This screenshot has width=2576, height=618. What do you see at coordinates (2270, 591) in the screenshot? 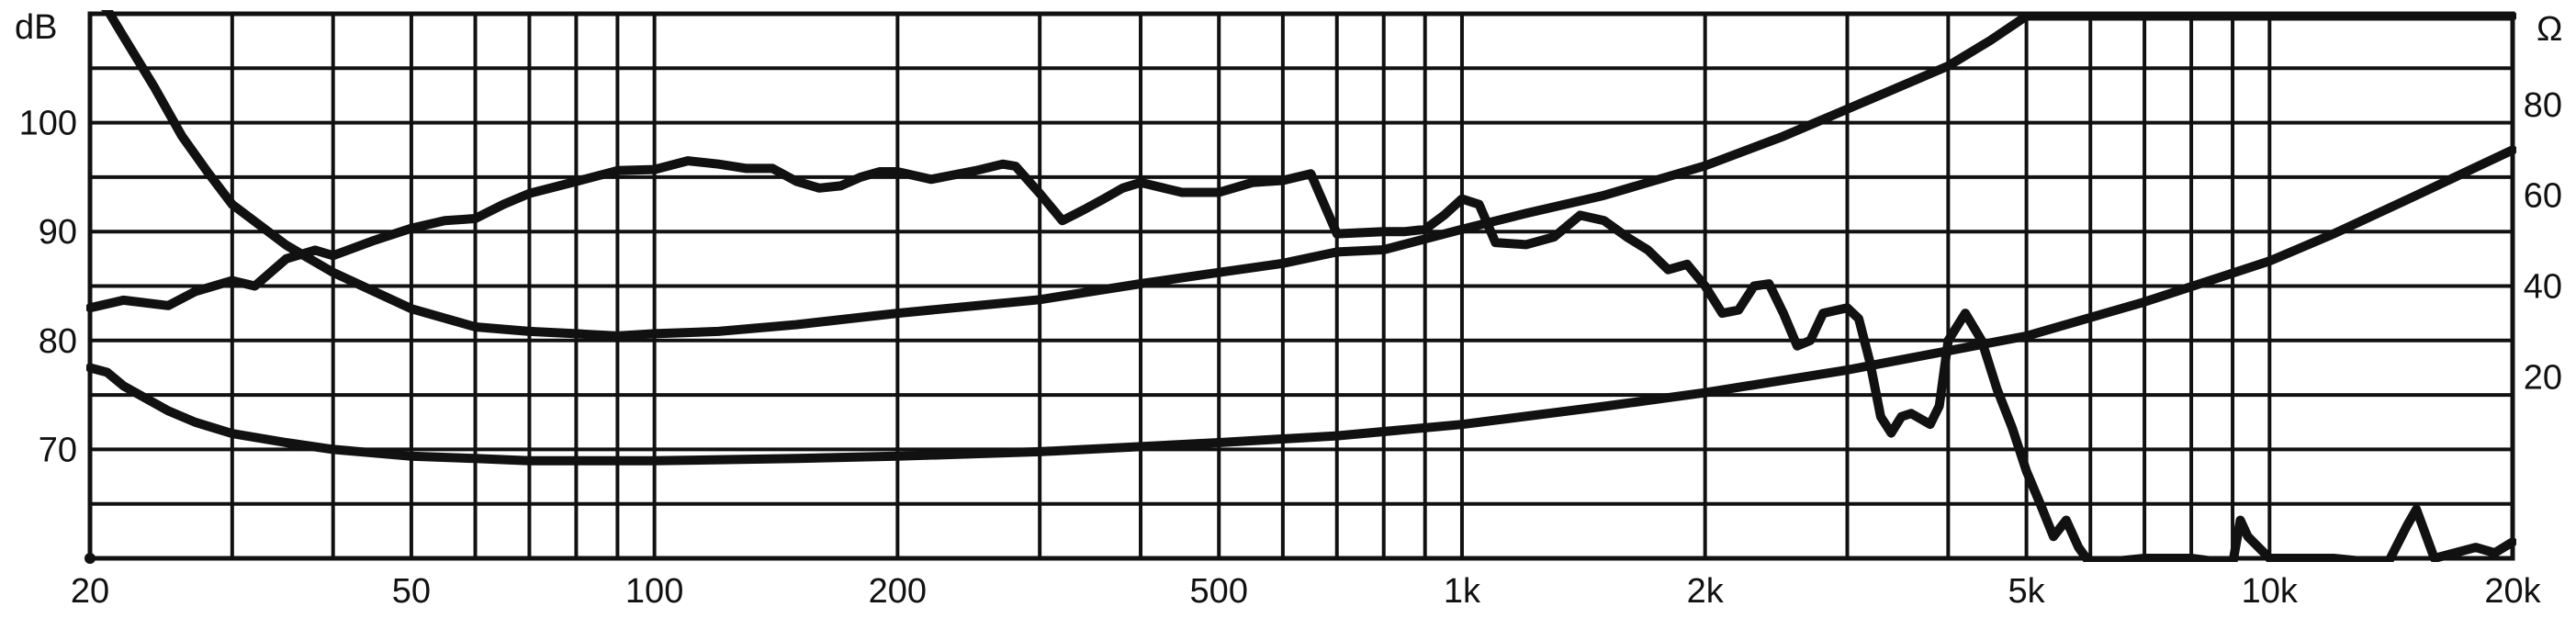
I see `x-tick-label-8: 10k` at bounding box center [2270, 591].